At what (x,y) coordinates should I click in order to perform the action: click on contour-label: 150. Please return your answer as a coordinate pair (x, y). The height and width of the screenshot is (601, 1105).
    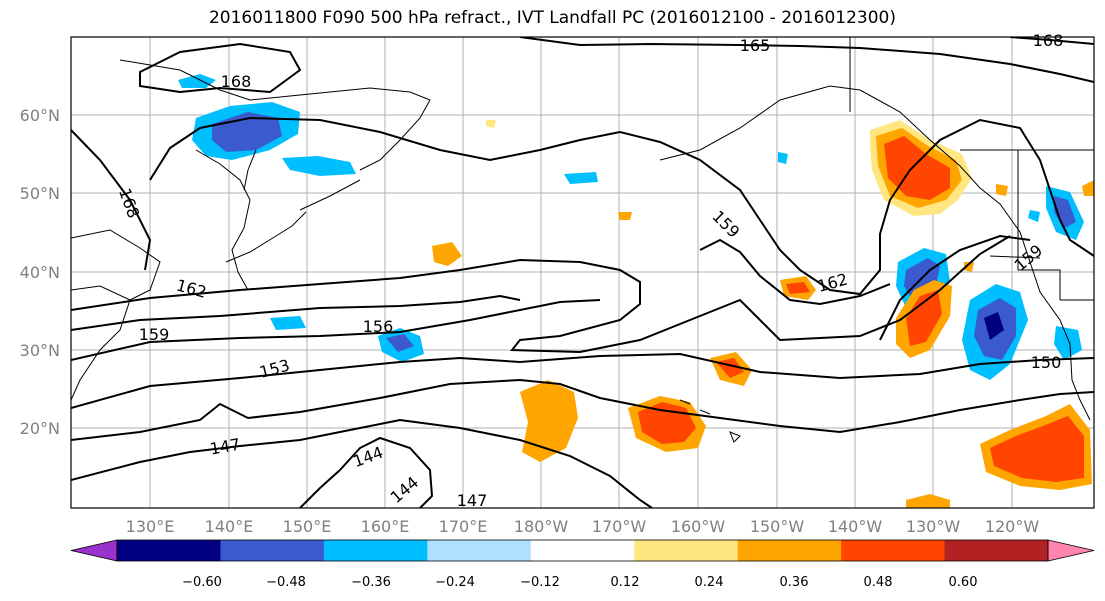
    Looking at the image, I should click on (1046, 362).